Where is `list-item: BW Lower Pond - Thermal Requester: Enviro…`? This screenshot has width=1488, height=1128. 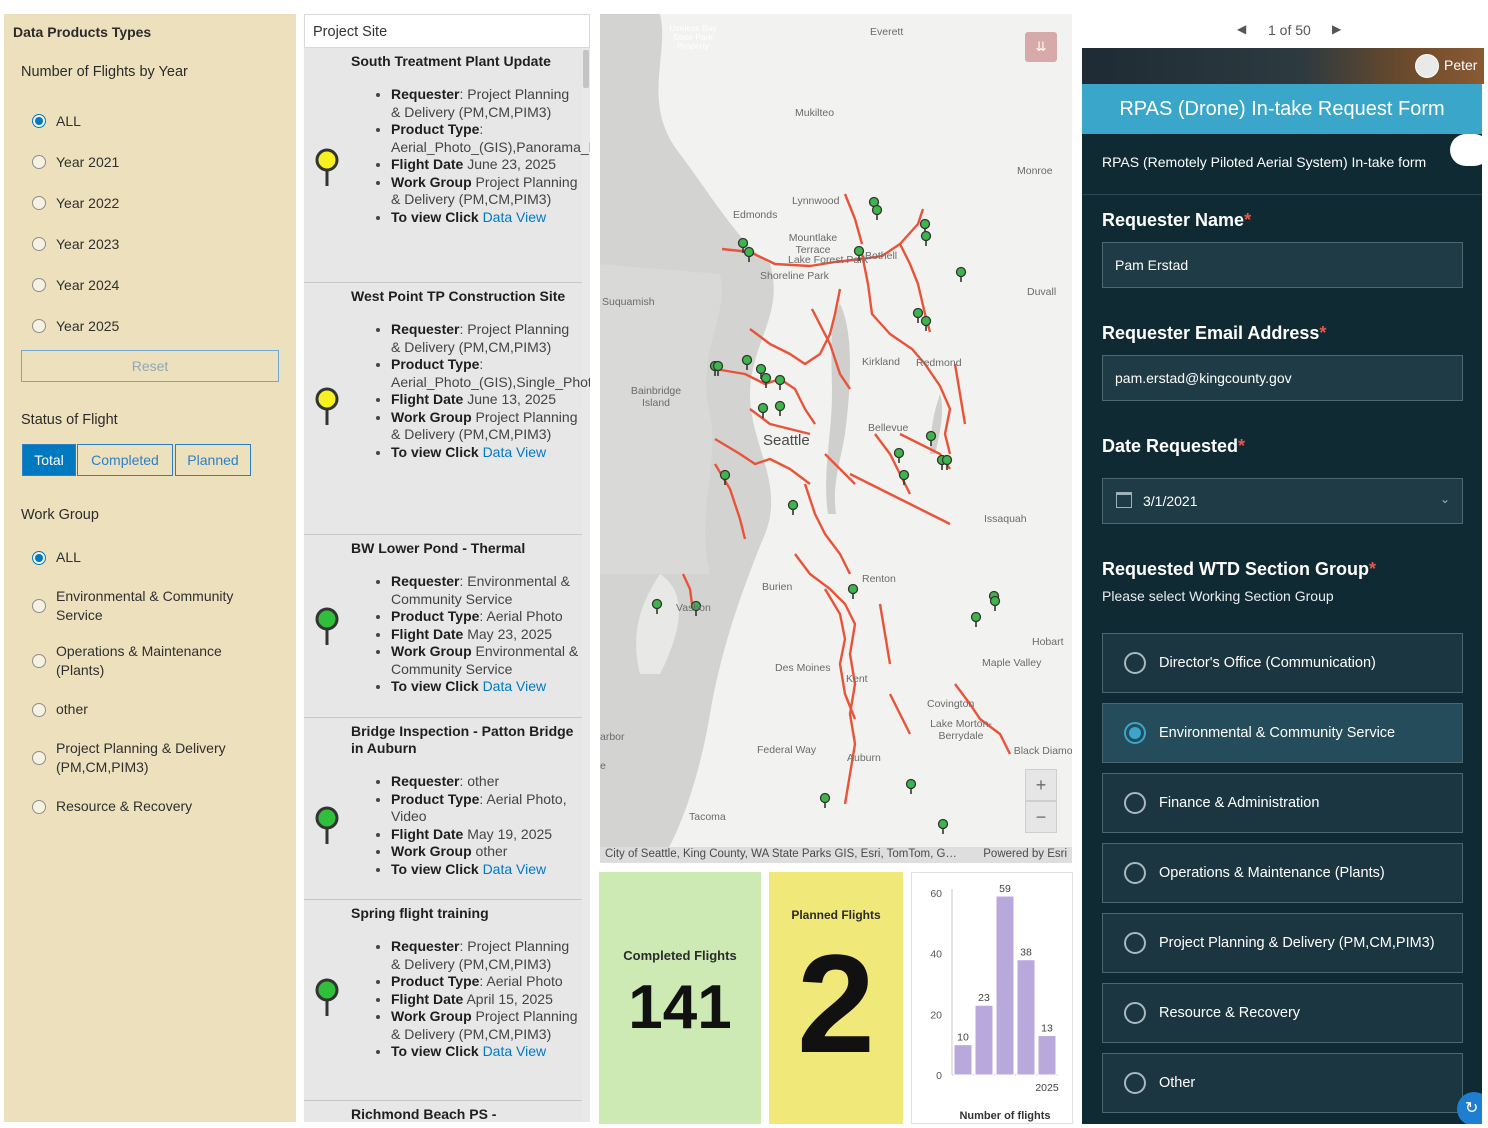
list-item: BW Lower Pond - Thermal Requester: Enviro… is located at coordinates (443, 626).